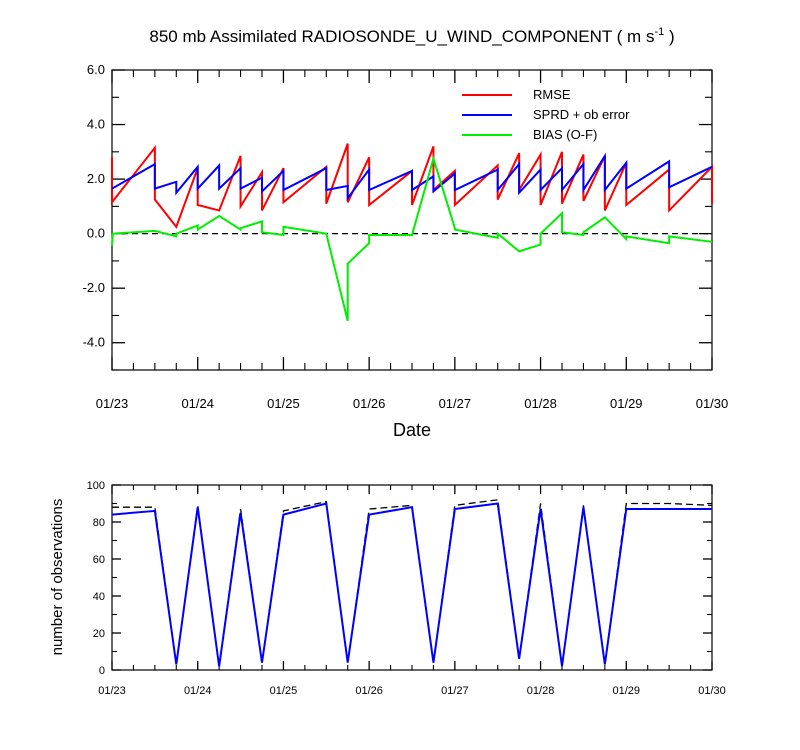  I want to click on x-axis-label: Date, so click(412, 430).